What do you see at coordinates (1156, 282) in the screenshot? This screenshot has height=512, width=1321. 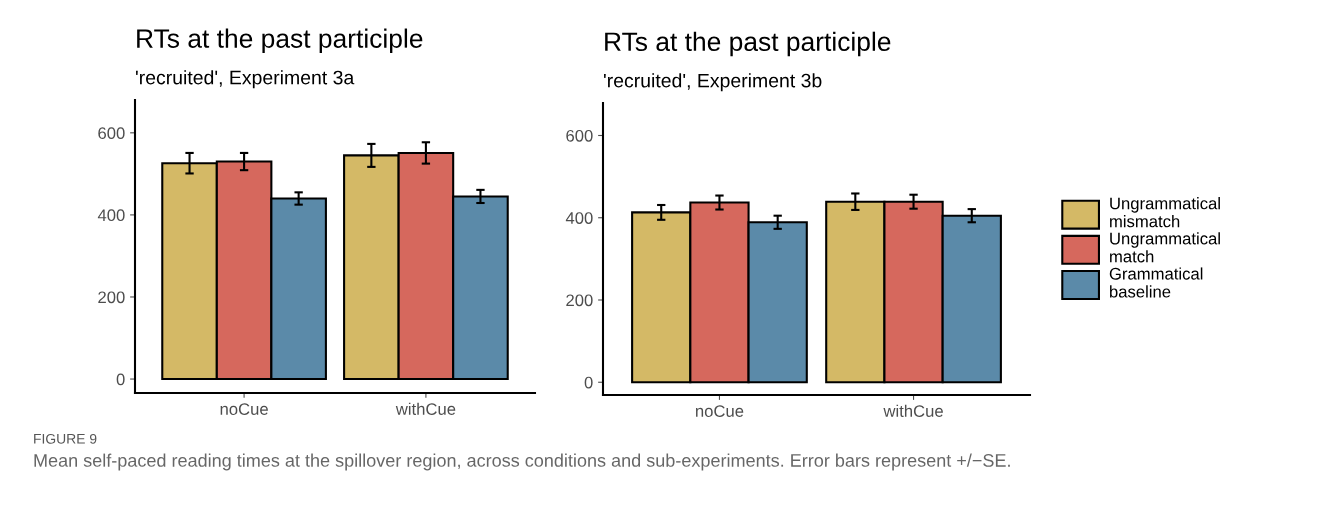 I see `legend-label: Grammatical baseline` at bounding box center [1156, 282].